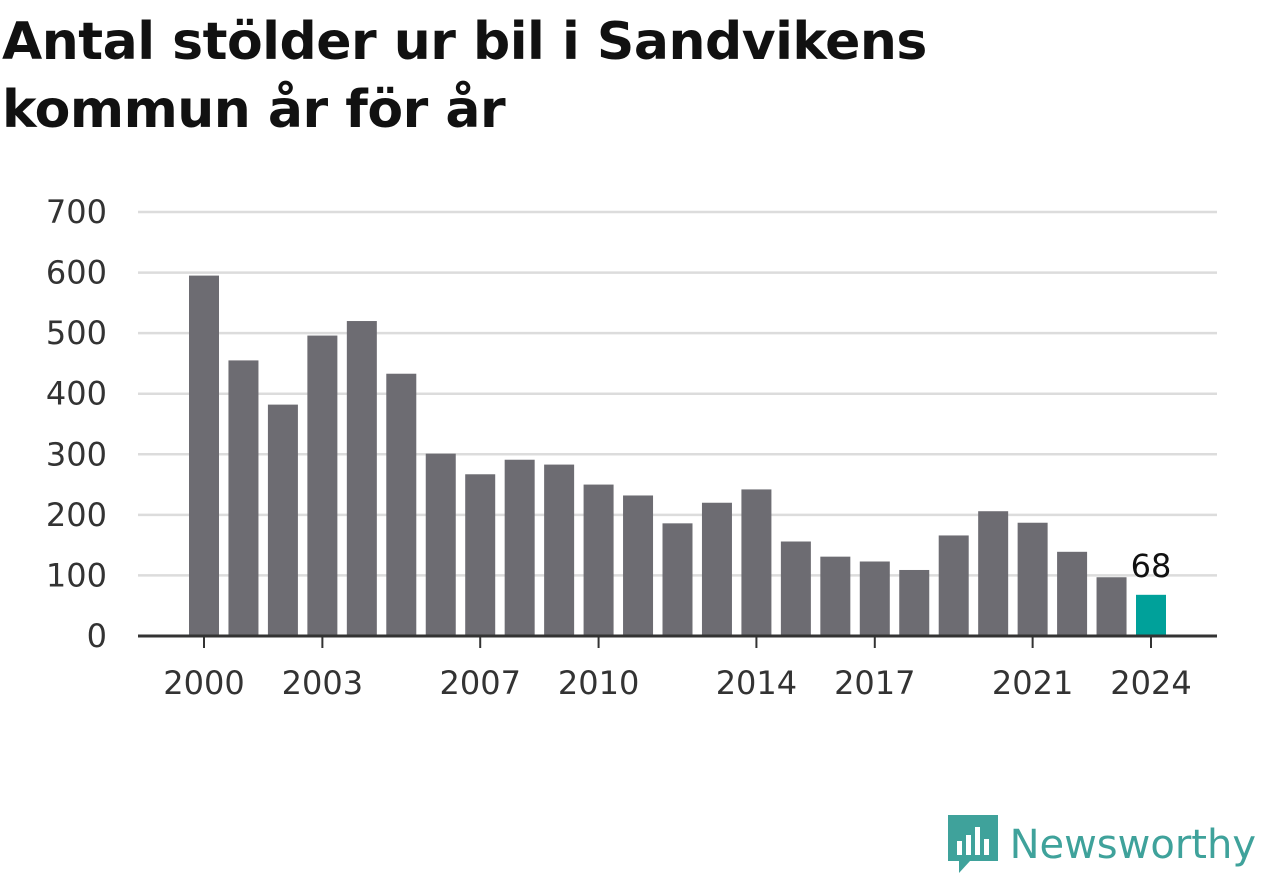 This screenshot has width=1262, height=879. I want to click on bar-2020, so click(993, 573).